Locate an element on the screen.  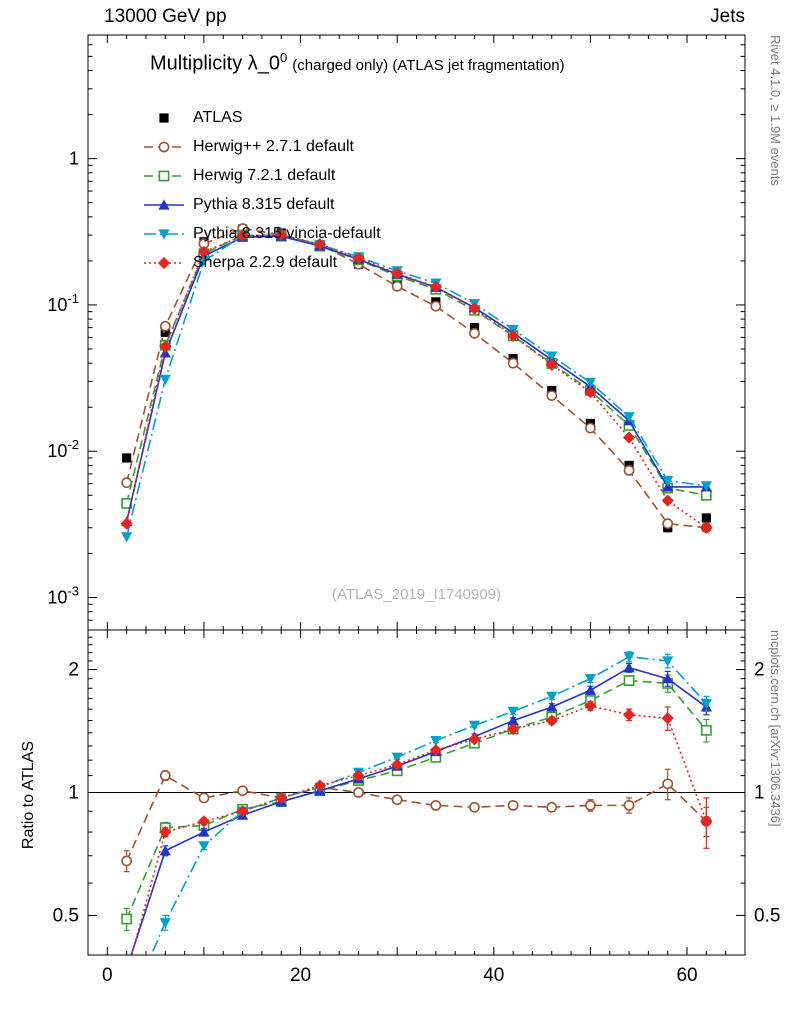
svg-text: 10⁻³ is located at coordinates (63, 596).